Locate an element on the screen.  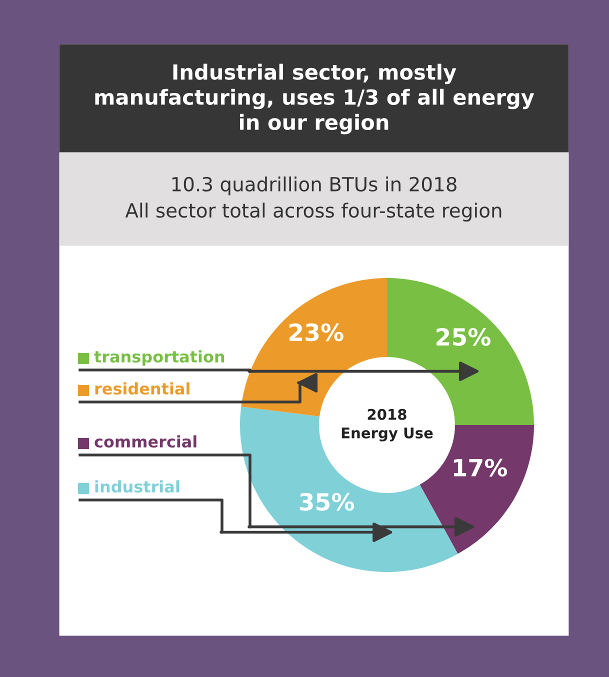
legend-label: residential is located at coordinates (142, 388).